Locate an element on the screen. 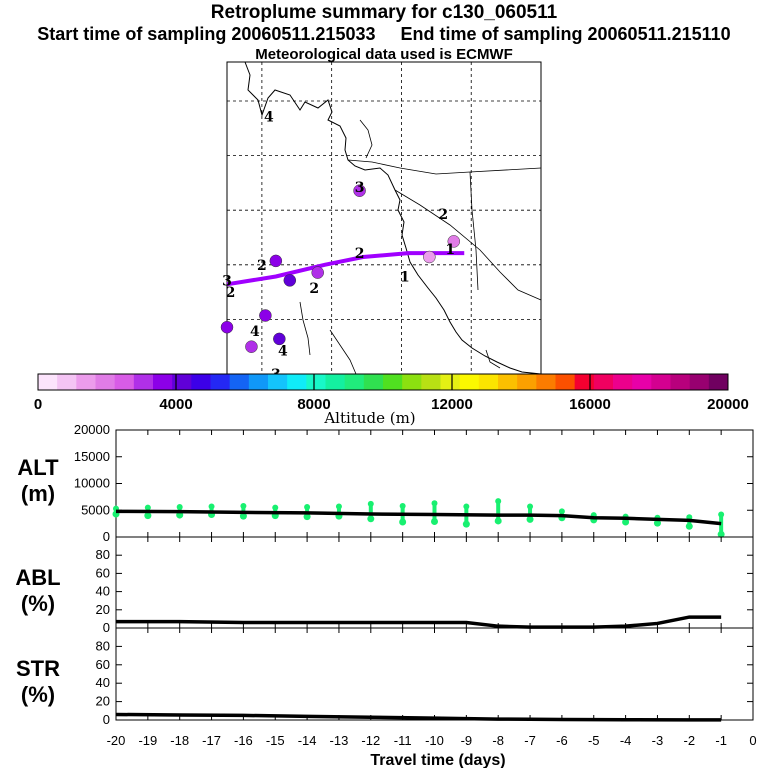 The height and width of the screenshot is (768, 768). y-tick-label: 60 is located at coordinates (103, 572).